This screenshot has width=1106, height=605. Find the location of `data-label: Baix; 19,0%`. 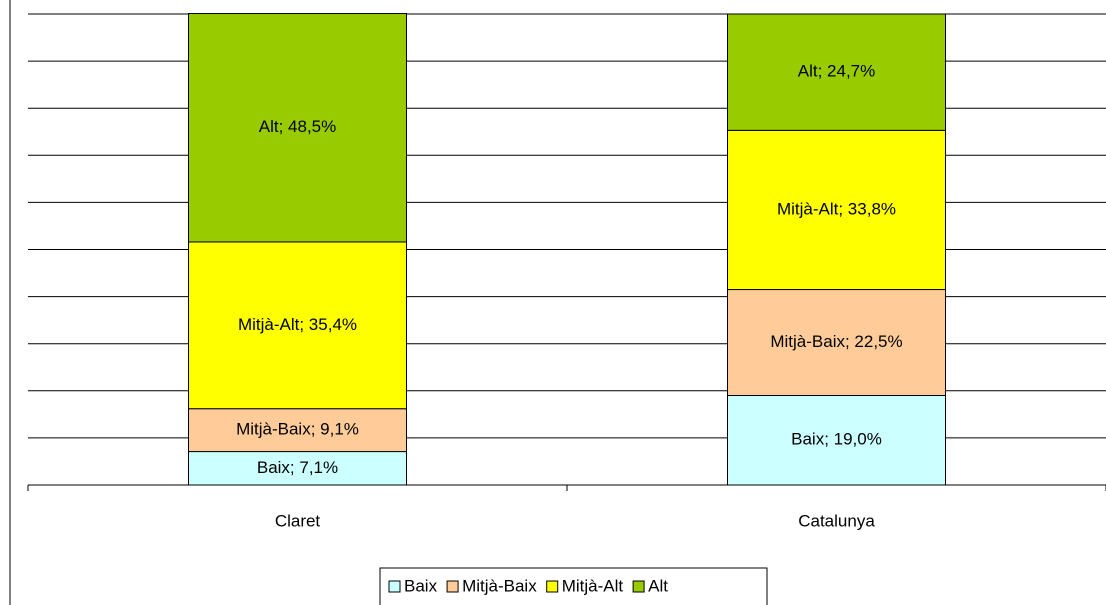

data-label: Baix; 19,0% is located at coordinates (836, 439).